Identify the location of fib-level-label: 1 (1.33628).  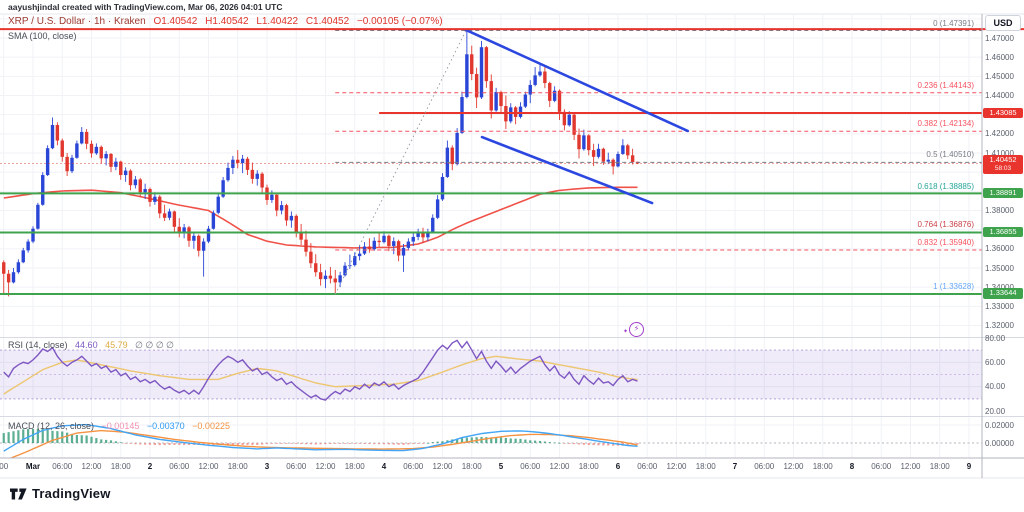
(953, 287).